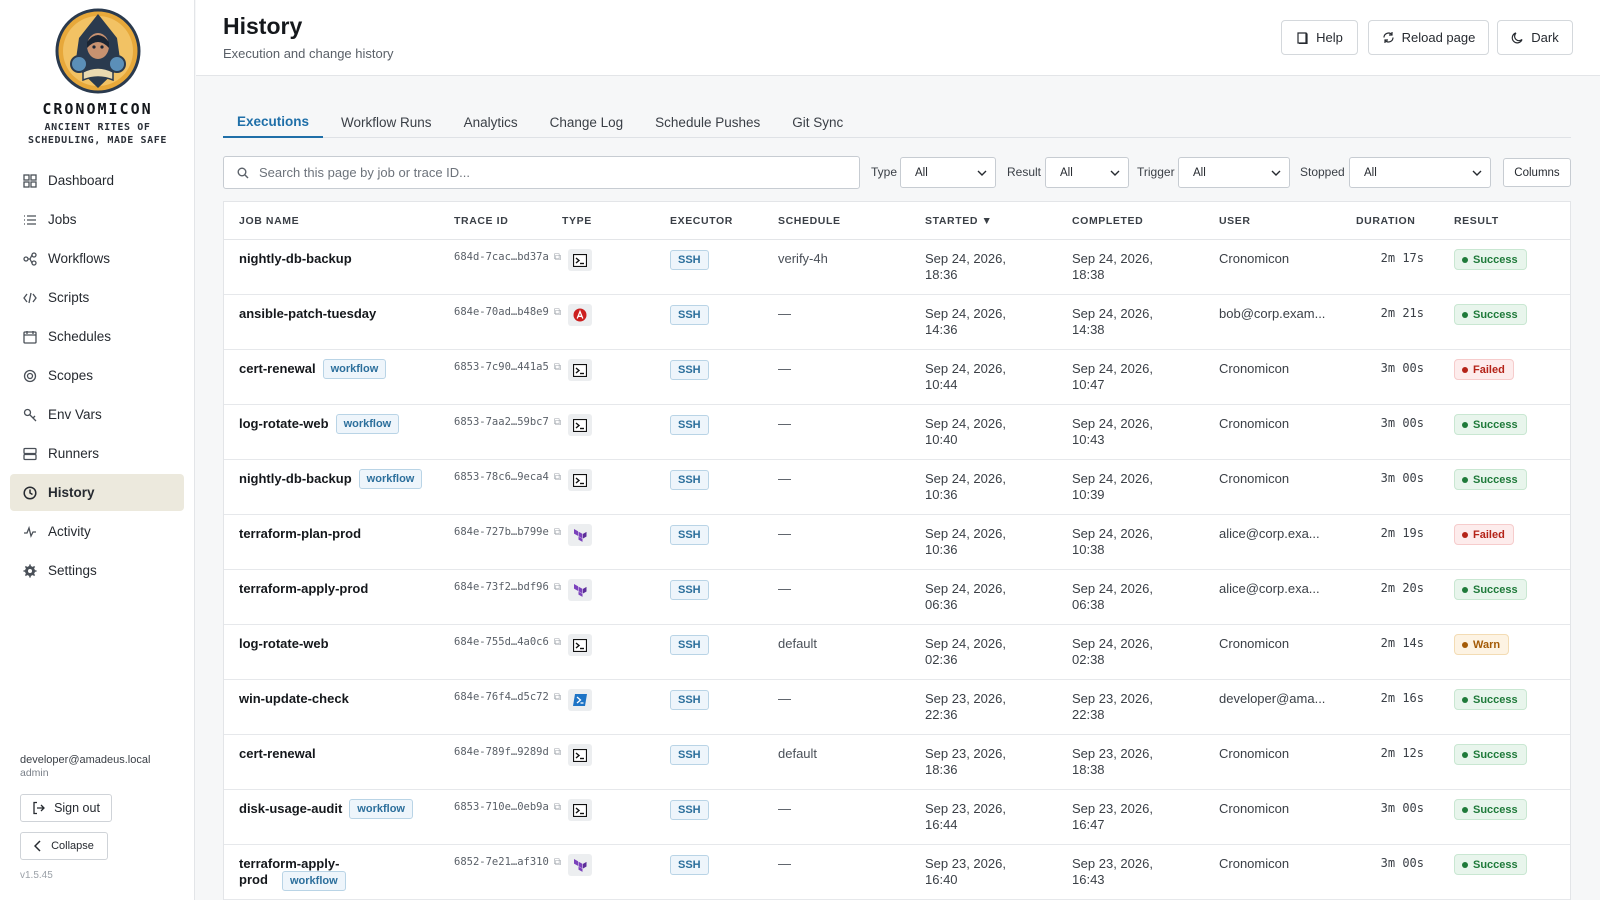 This screenshot has width=1600, height=900. Describe the element at coordinates (577, 221) in the screenshot. I see `col-type: TYPE` at that location.